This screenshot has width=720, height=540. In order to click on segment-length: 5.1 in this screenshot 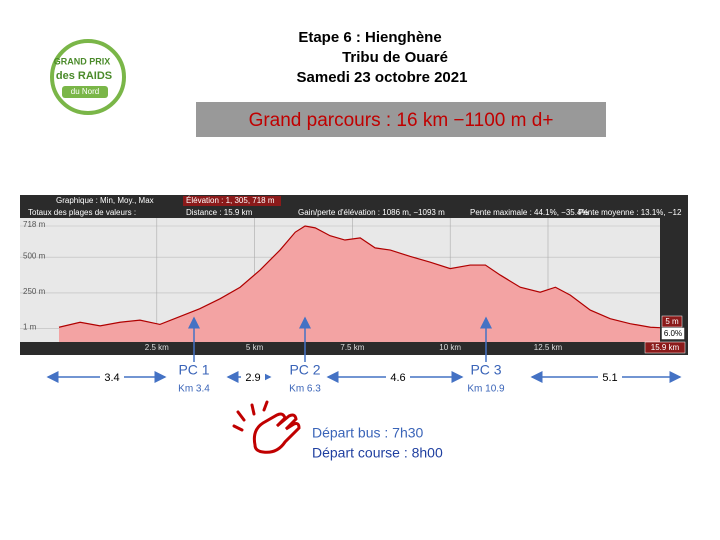, I will do `click(609, 378)`.